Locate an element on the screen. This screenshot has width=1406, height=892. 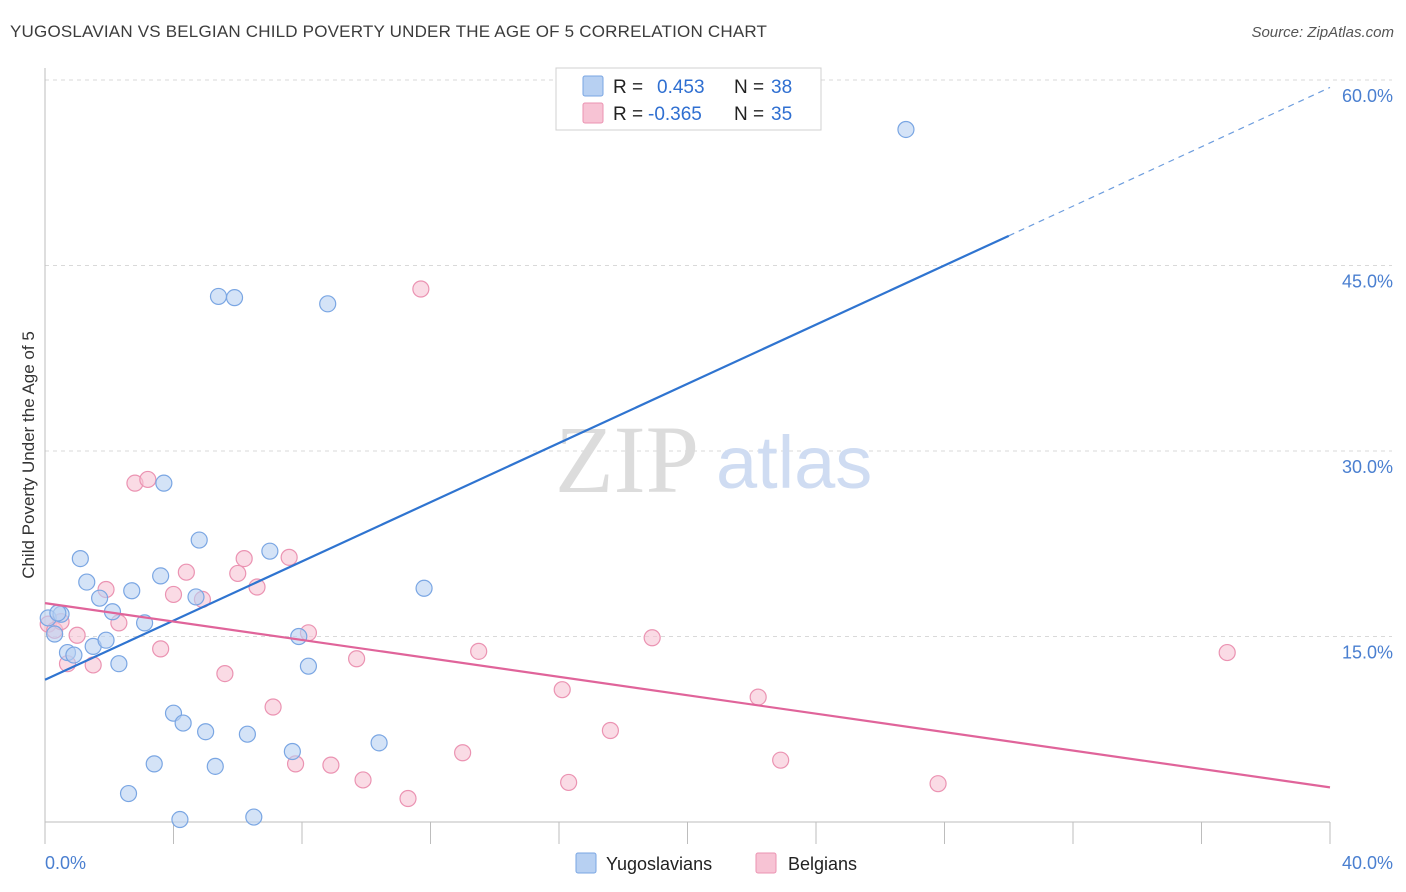
x-tick-label: 0.0% is located at coordinates (65, 863).